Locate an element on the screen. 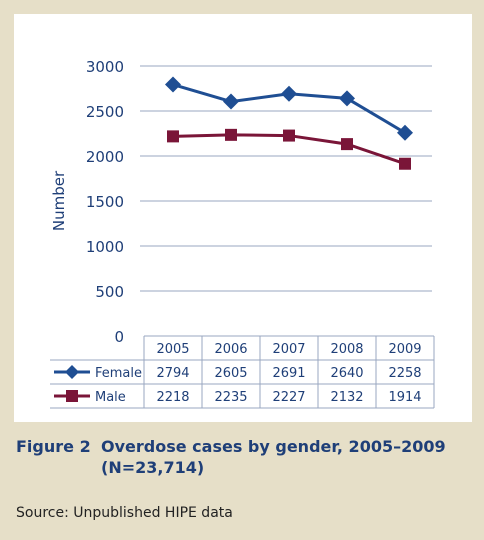 The width and height of the screenshot is (484, 540). y-tick-label: 2500 is located at coordinates (105, 112).